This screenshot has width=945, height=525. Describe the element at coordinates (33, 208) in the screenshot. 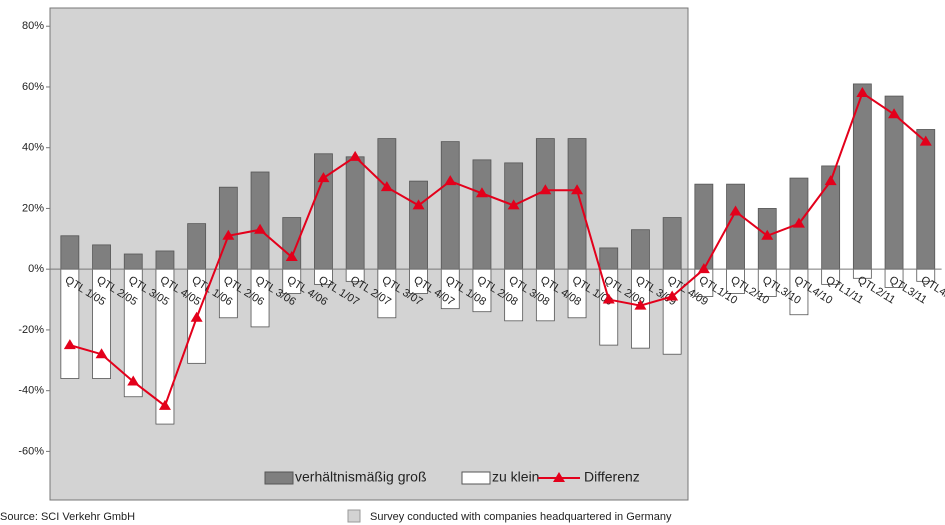

I see `y-tick-label: 20%` at that location.